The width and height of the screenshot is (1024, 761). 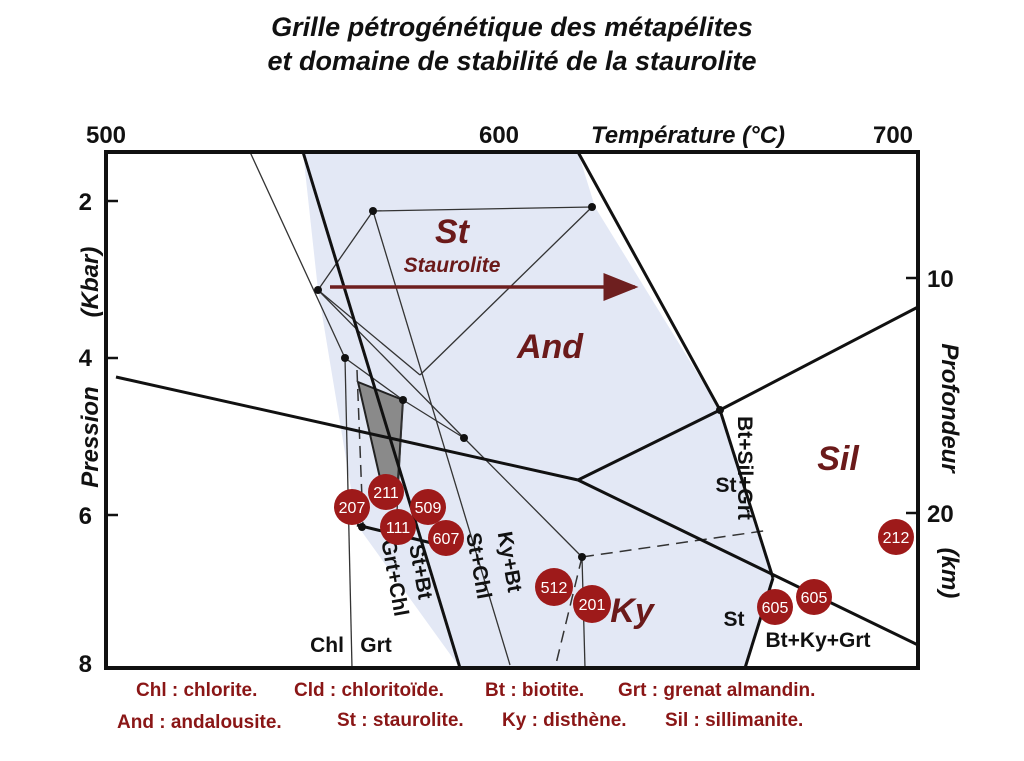 I want to click on svg-text: 509, so click(x=428, y=508).